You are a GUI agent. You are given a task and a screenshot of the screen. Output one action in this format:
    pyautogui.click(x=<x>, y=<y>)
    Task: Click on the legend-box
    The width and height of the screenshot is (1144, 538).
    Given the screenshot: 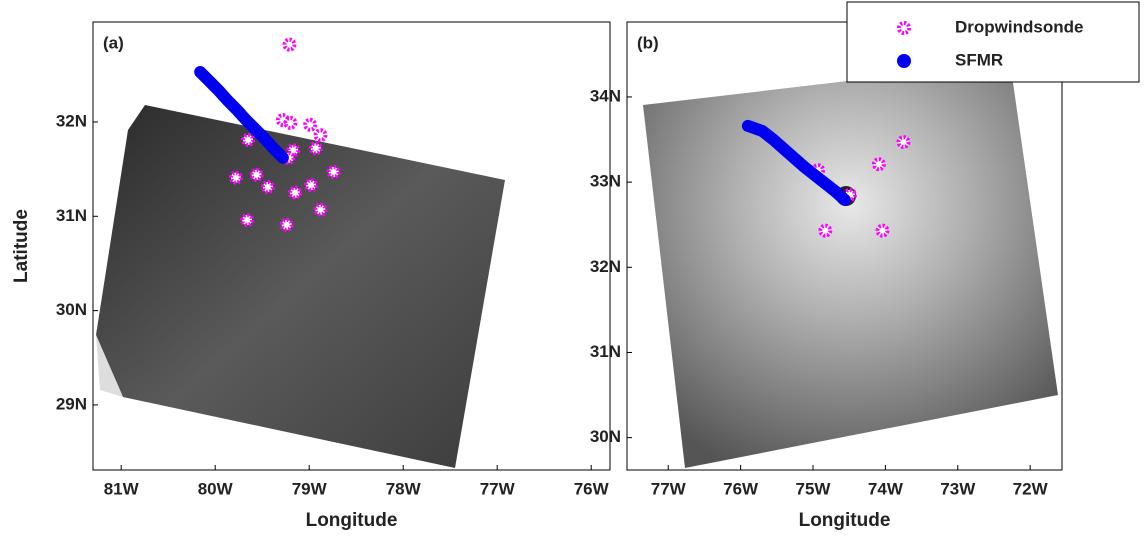 What is the action you would take?
    pyautogui.click(x=993, y=42)
    